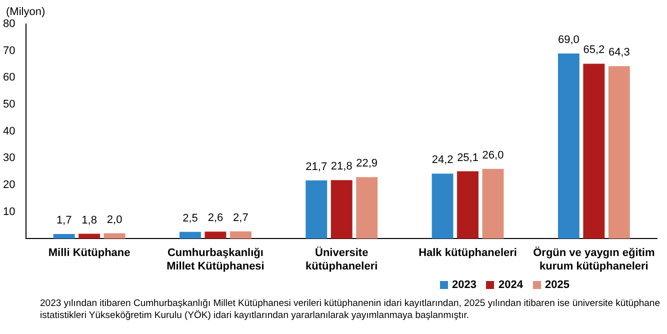 This screenshot has height=334, width=667. Describe the element at coordinates (9, 131) in the screenshot. I see `y-tick-label: 40` at that location.